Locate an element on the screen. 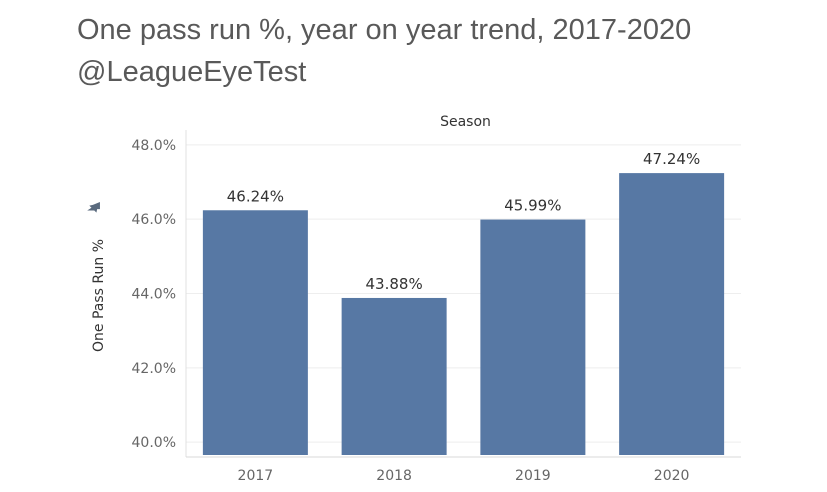  y-tick-label: 48.0% is located at coordinates (154, 146).